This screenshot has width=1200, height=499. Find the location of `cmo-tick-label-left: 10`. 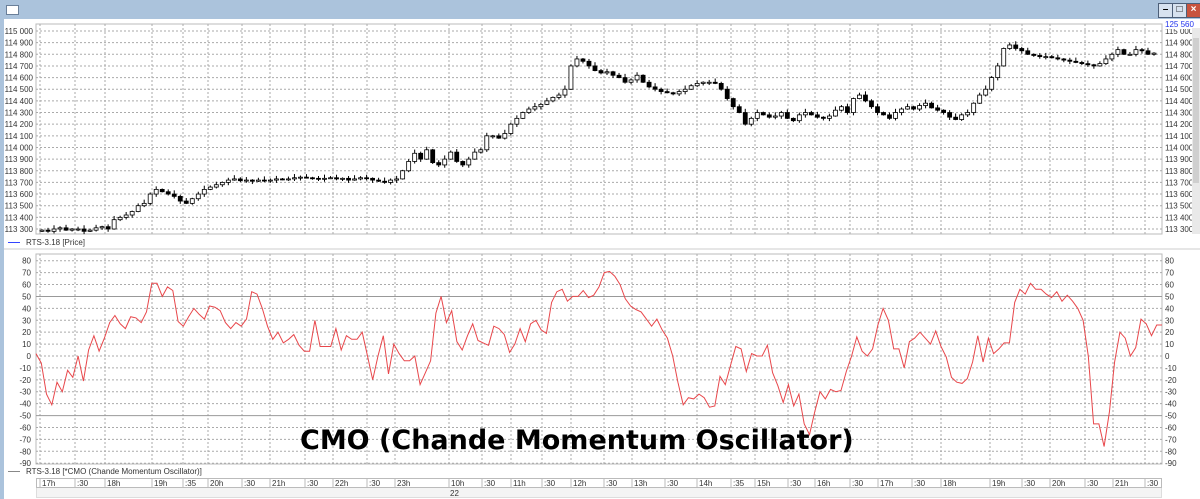

cmo-tick-label-left: 10 is located at coordinates (26, 344).